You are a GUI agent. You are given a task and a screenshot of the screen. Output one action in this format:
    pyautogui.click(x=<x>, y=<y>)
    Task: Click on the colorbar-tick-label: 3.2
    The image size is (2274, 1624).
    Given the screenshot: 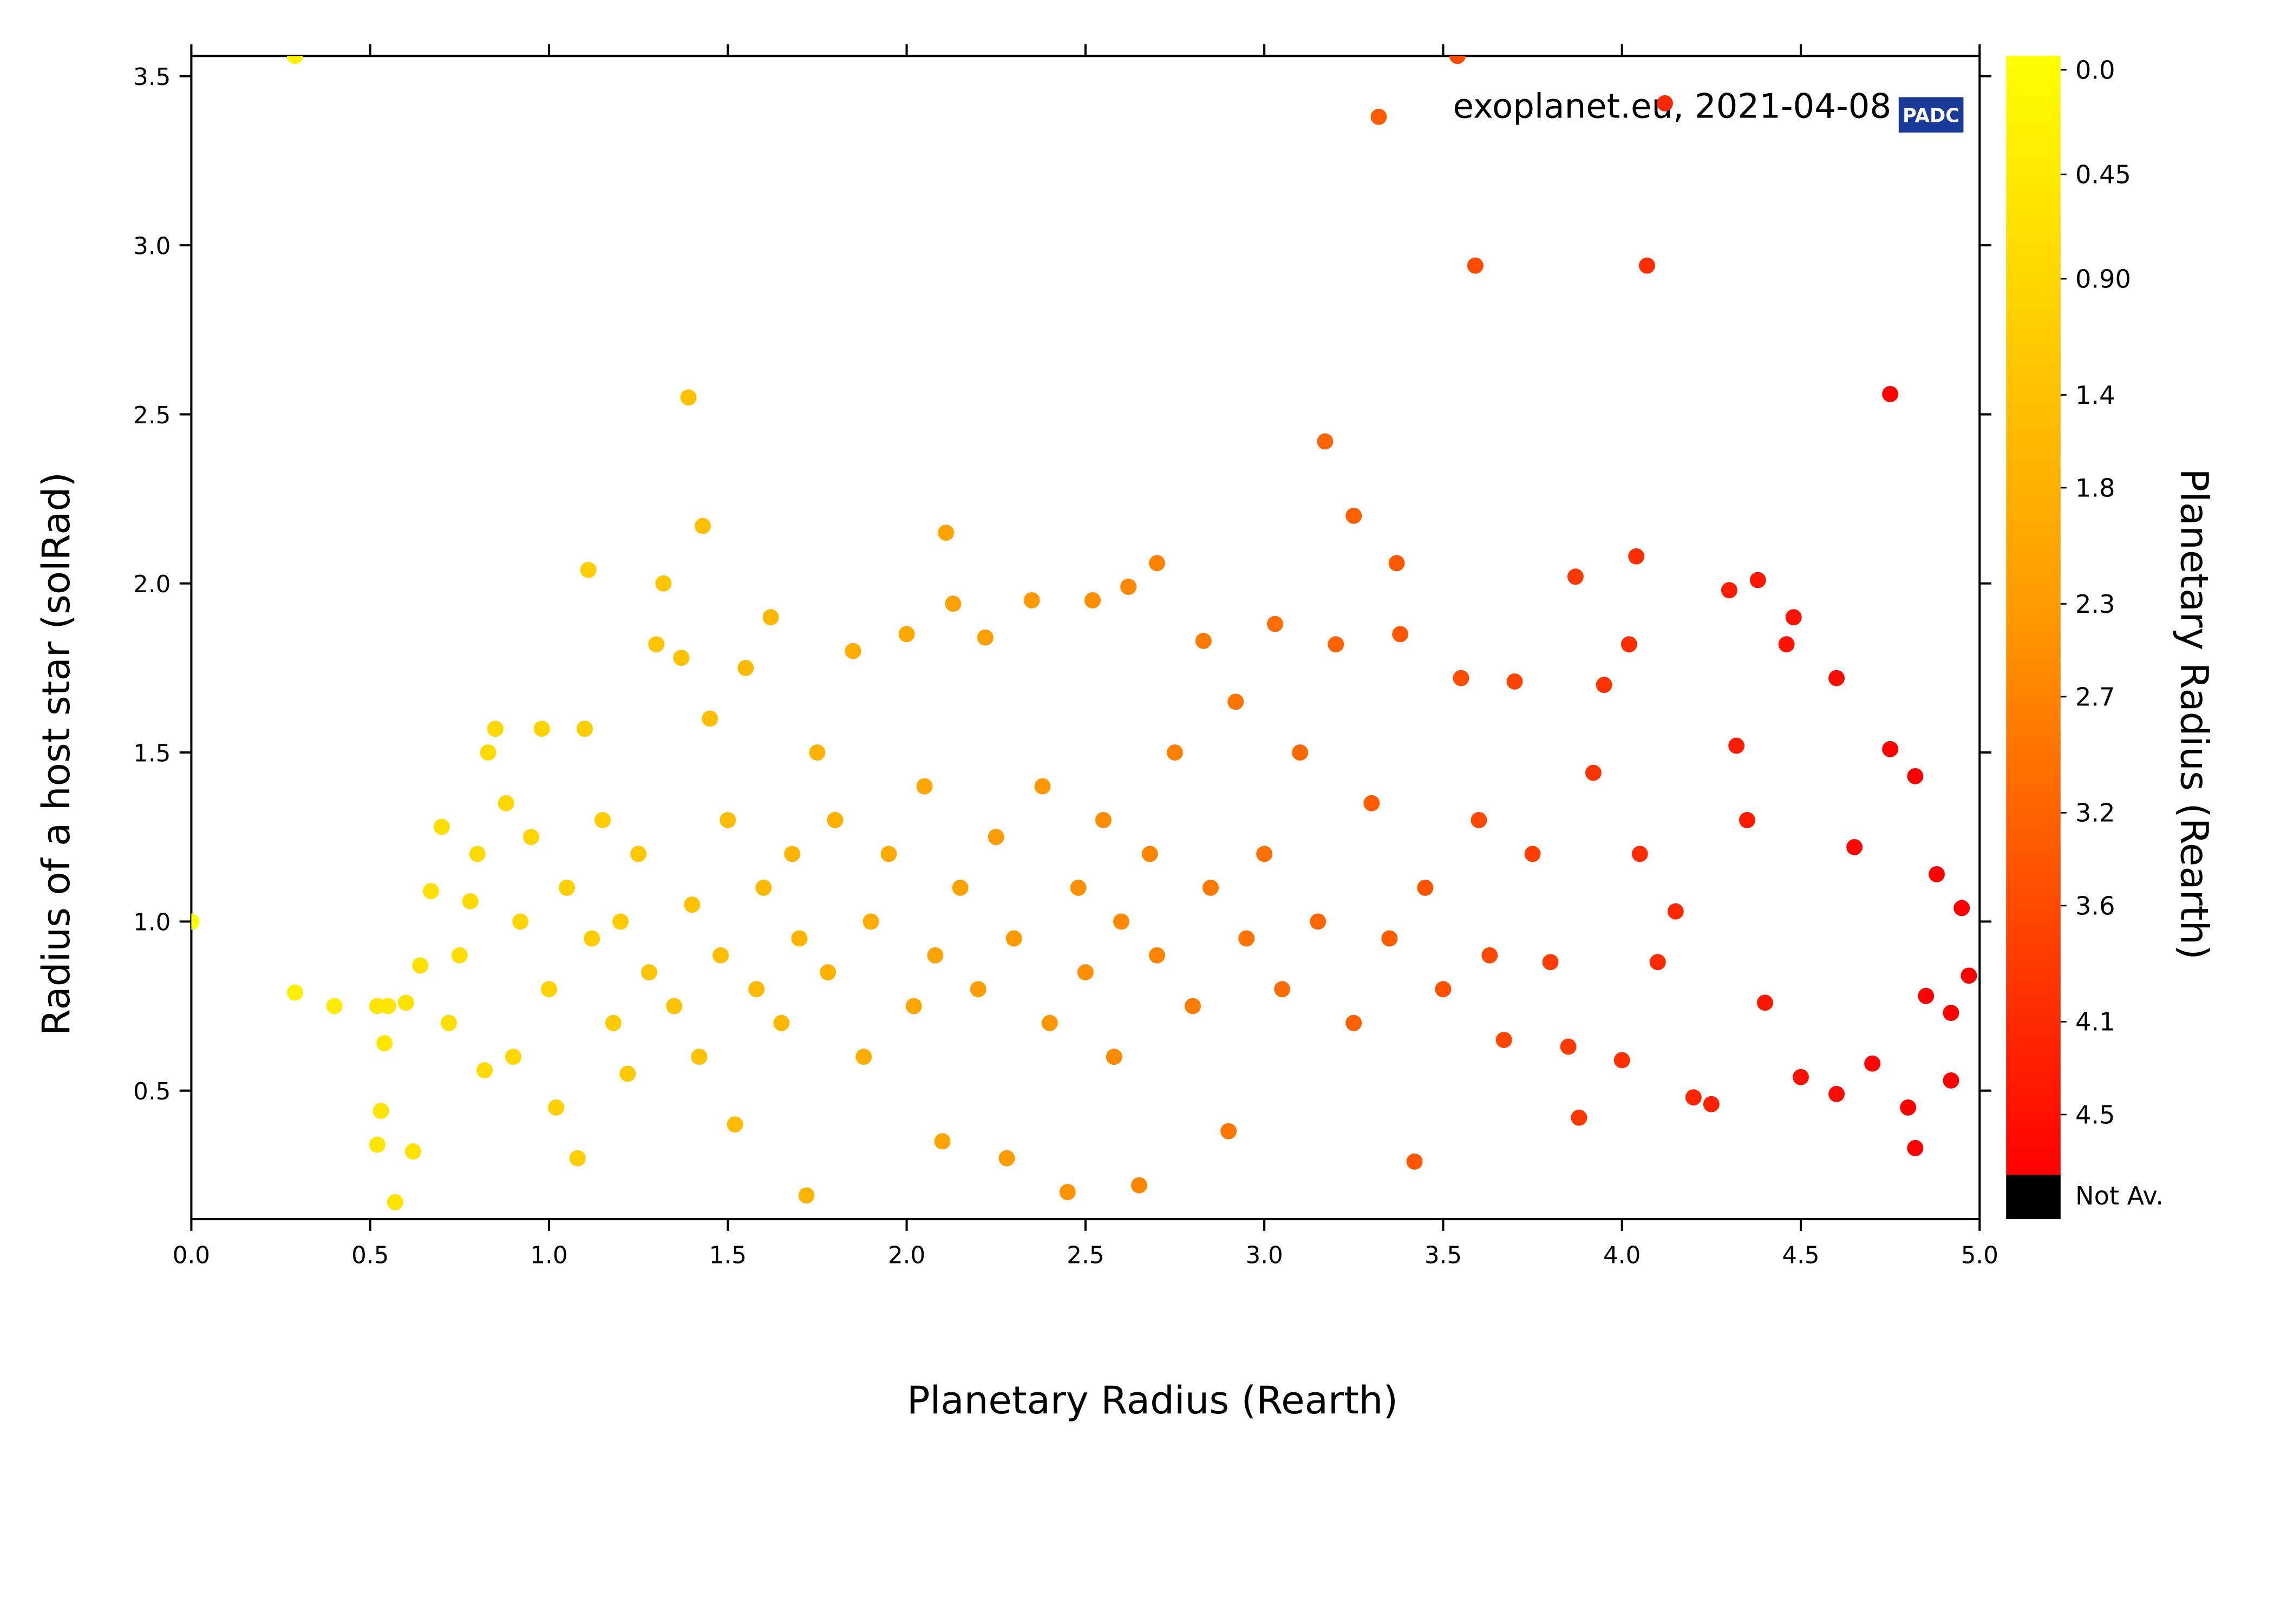 What is the action you would take?
    pyautogui.click(x=2095, y=813)
    